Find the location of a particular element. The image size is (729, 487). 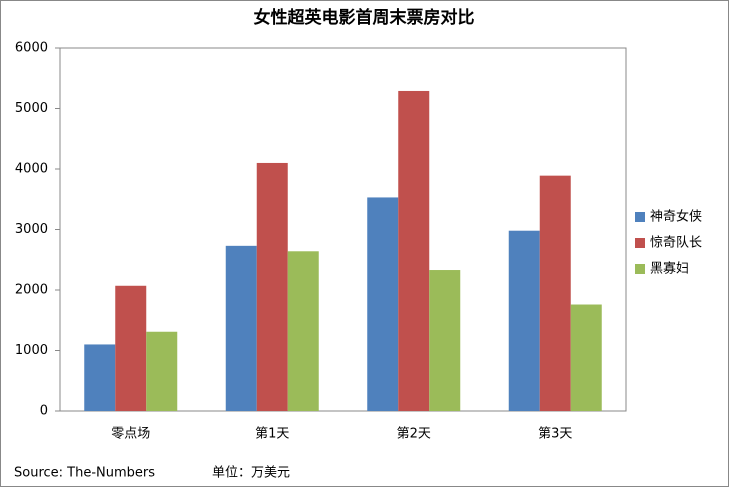

y-tick-label: 6000 is located at coordinates (31, 48).